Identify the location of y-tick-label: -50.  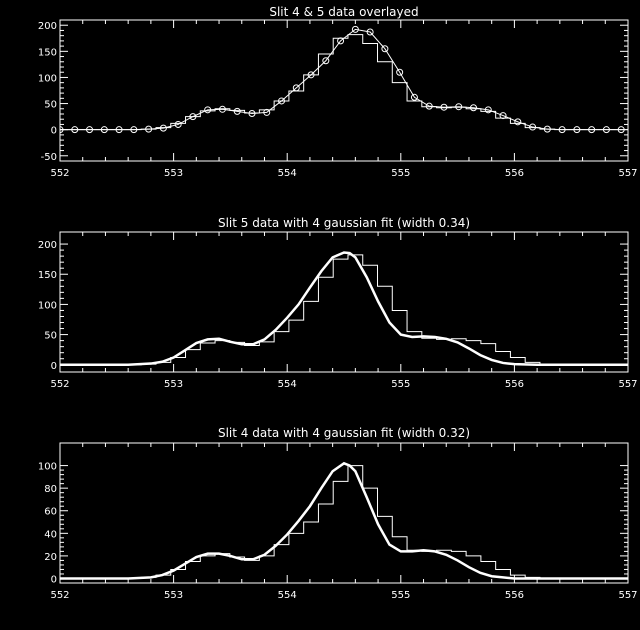
(49, 157).